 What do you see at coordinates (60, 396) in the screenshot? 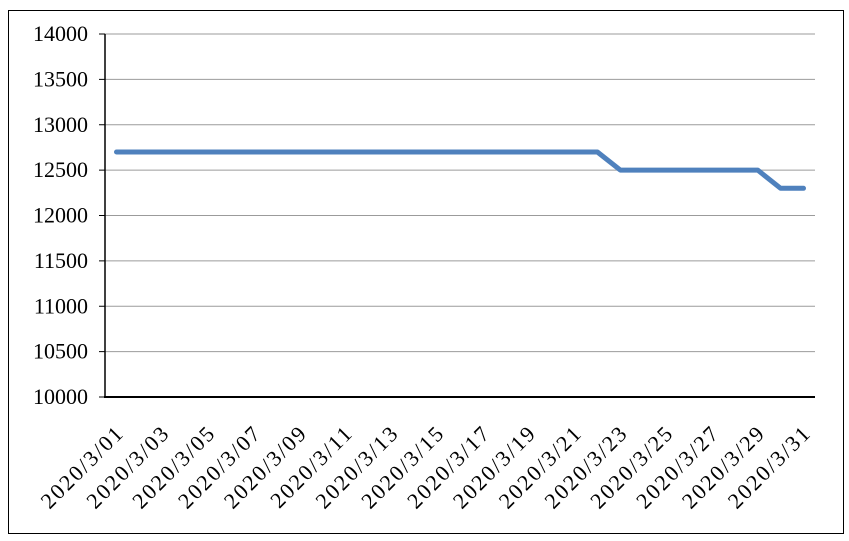
I see `y-axis-tick-label: 10000` at bounding box center [60, 396].